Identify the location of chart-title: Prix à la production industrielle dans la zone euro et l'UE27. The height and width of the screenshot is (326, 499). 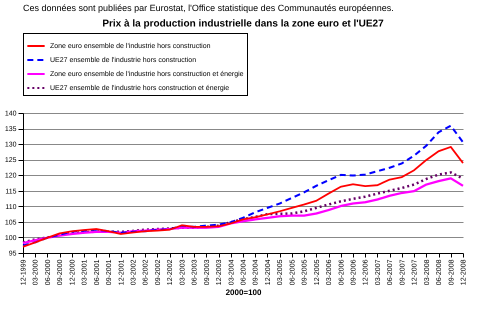
(243, 24).